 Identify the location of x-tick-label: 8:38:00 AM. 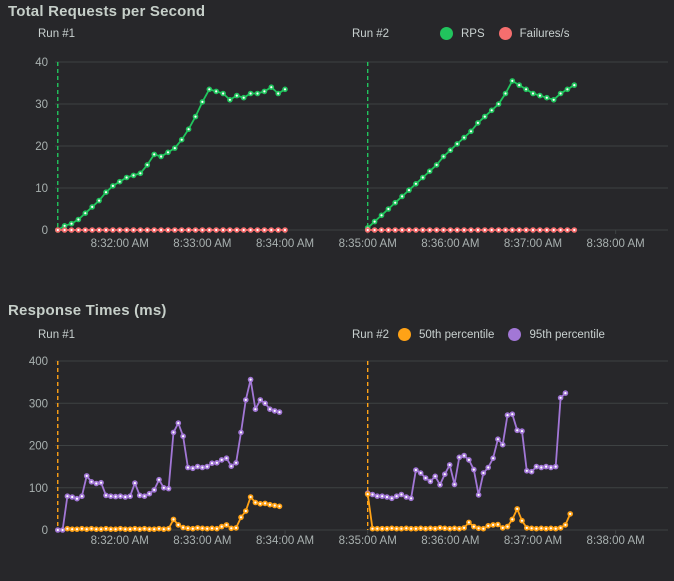
(616, 244).